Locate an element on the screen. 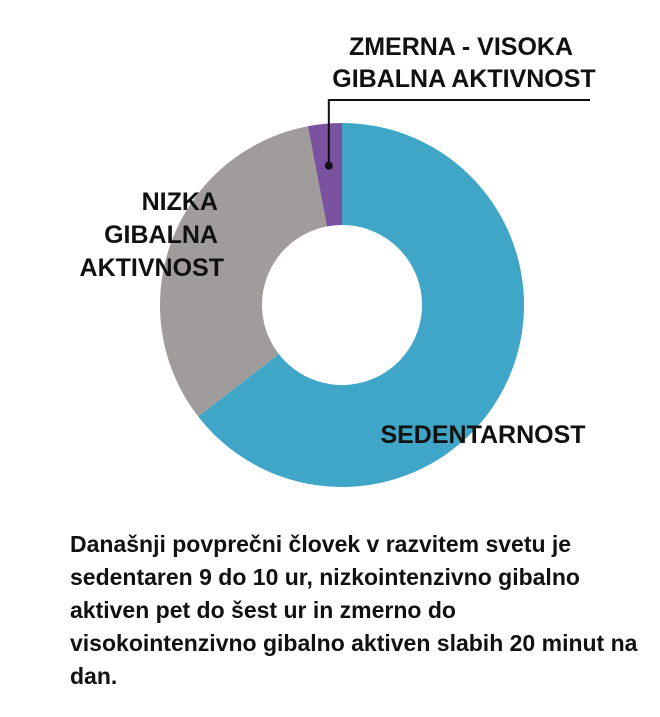 This screenshot has height=717, width=660. label-nizka-line-2: GIBALNA is located at coordinates (161, 235).